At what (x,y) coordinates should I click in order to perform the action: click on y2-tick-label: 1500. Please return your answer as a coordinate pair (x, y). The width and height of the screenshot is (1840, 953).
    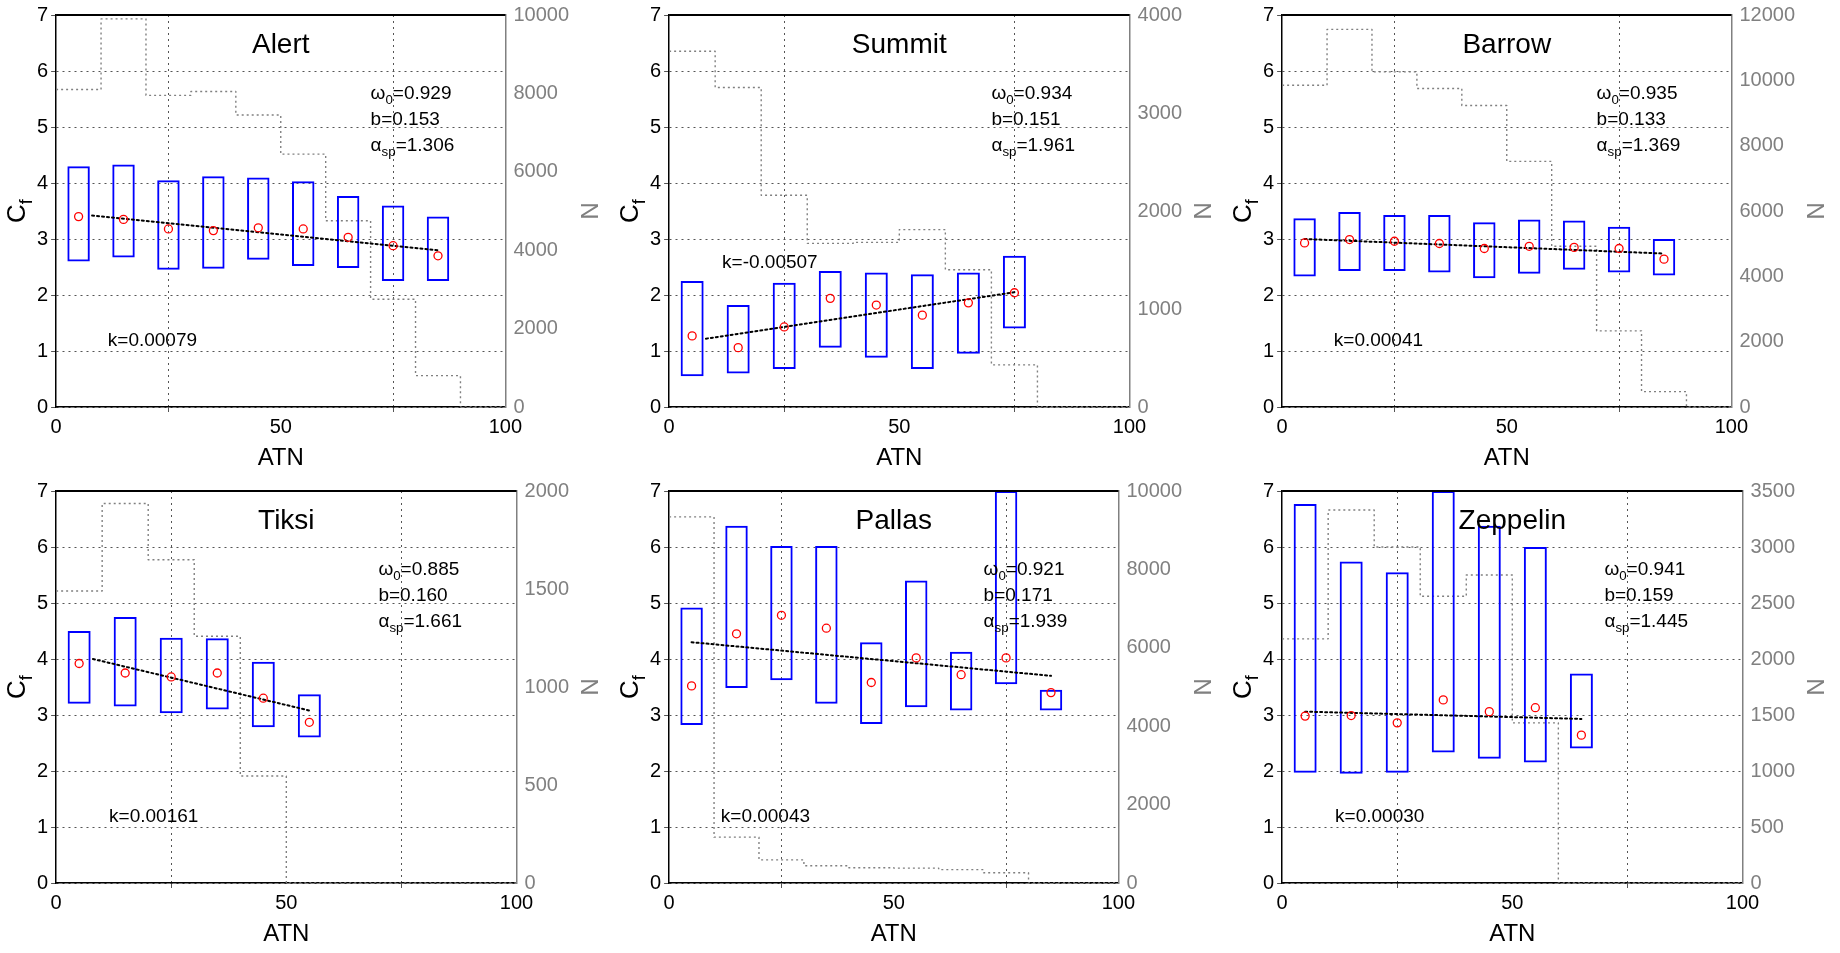
    Looking at the image, I should click on (1773, 713).